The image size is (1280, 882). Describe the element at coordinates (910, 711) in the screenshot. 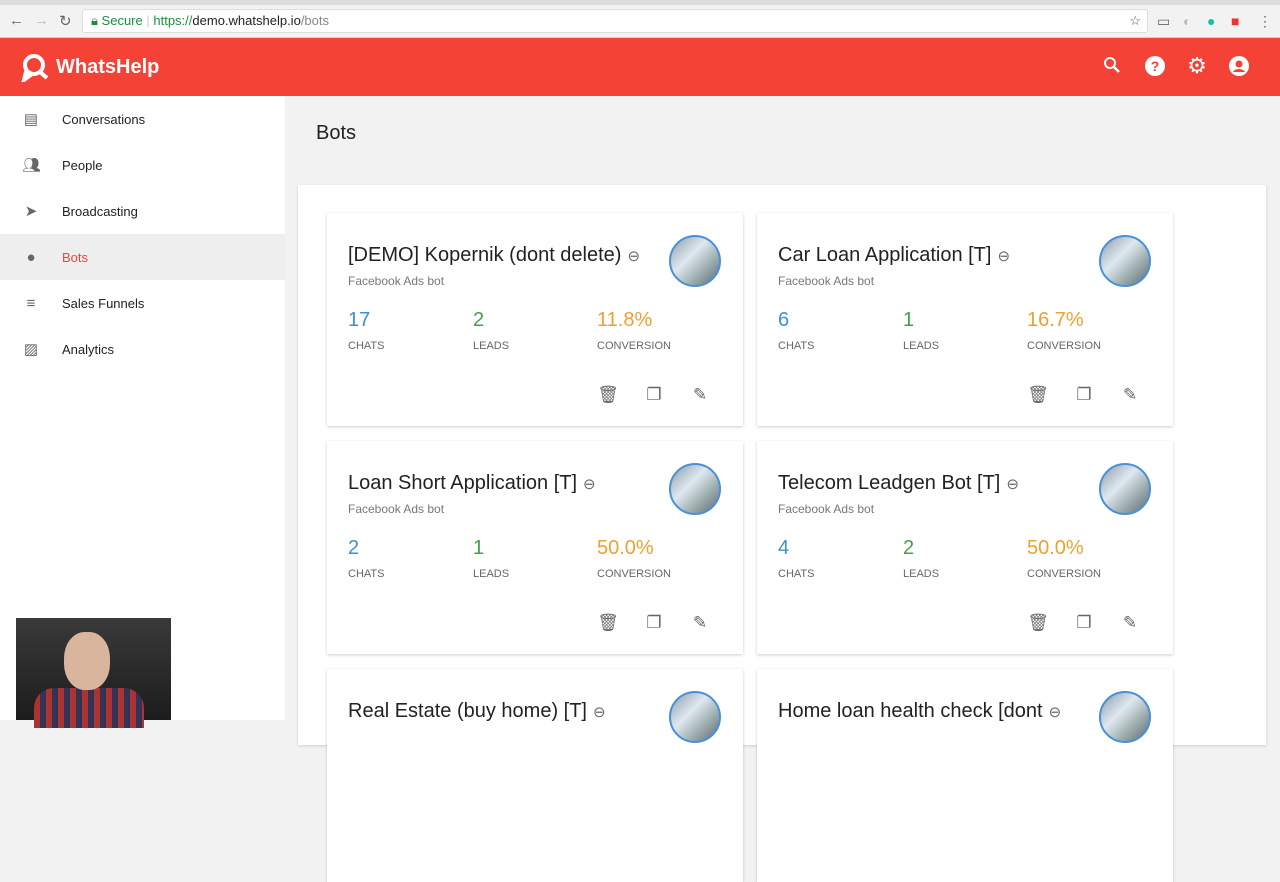

I see `bot-name-text: Home loan health check [dont` at that location.